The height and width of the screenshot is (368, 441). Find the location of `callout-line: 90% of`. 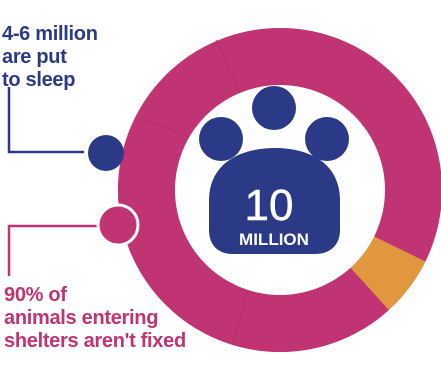

callout-line: 90% of is located at coordinates (35, 295).